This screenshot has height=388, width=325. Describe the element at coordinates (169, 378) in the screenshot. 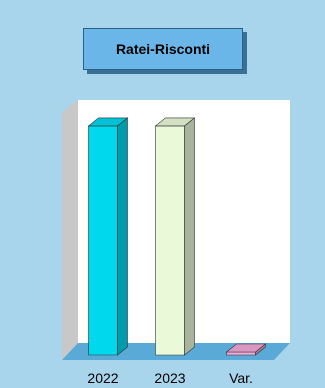

I see `x-tick-label: 2023` at that location.